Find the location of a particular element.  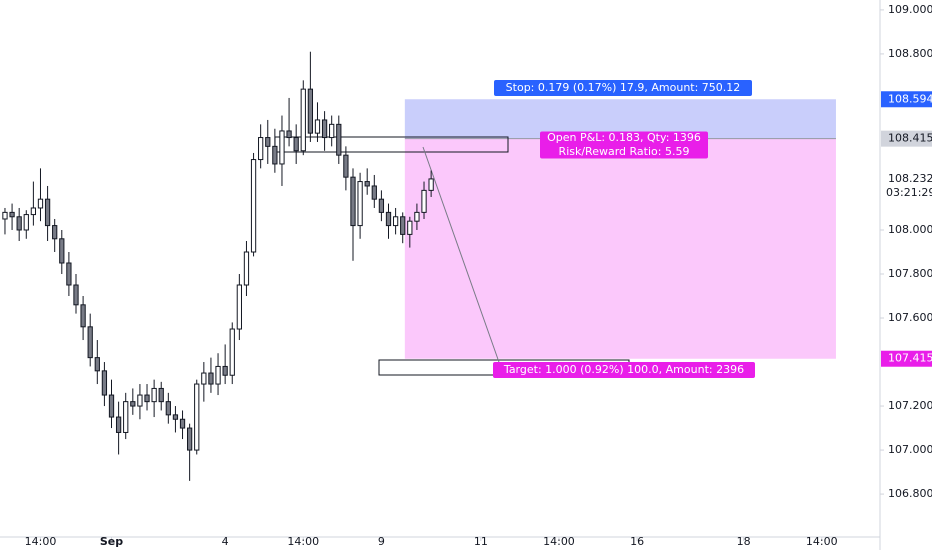

y-tick-label: 109.000 is located at coordinates (910, 9).